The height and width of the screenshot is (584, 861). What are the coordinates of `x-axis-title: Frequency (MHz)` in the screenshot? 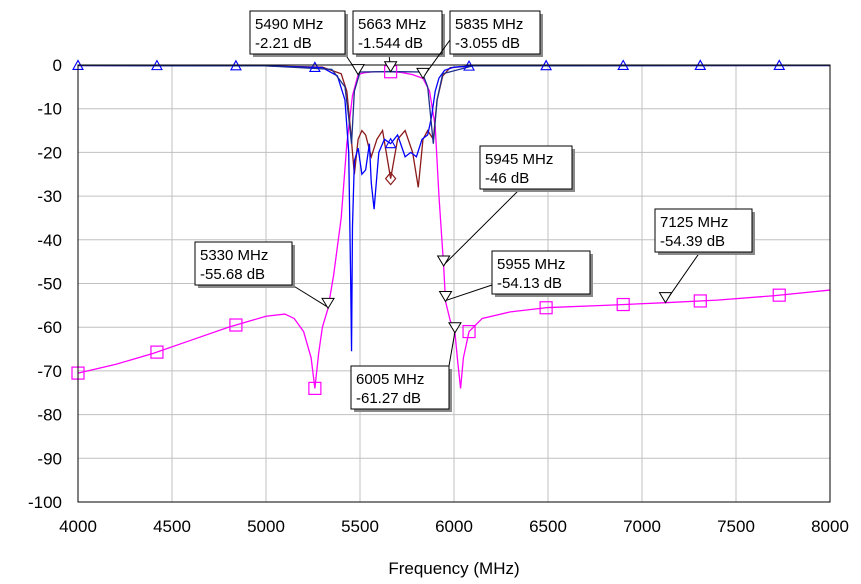 It's located at (453, 568).